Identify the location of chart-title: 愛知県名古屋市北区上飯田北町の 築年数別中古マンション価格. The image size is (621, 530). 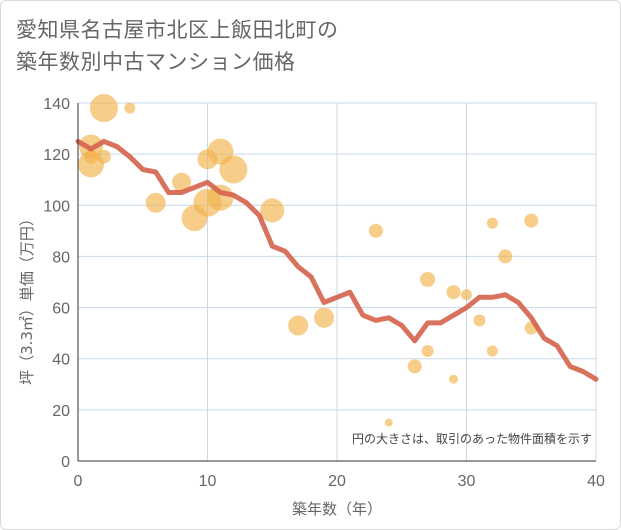
(177, 46).